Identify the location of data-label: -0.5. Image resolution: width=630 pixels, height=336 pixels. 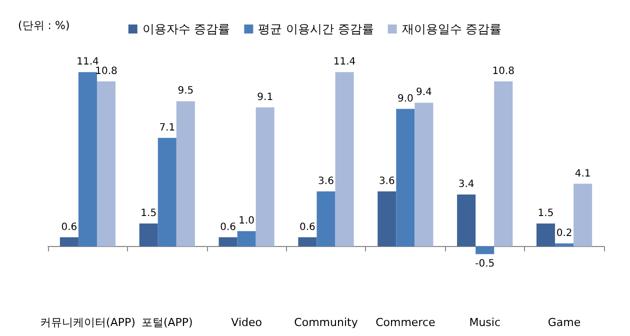
(485, 264).